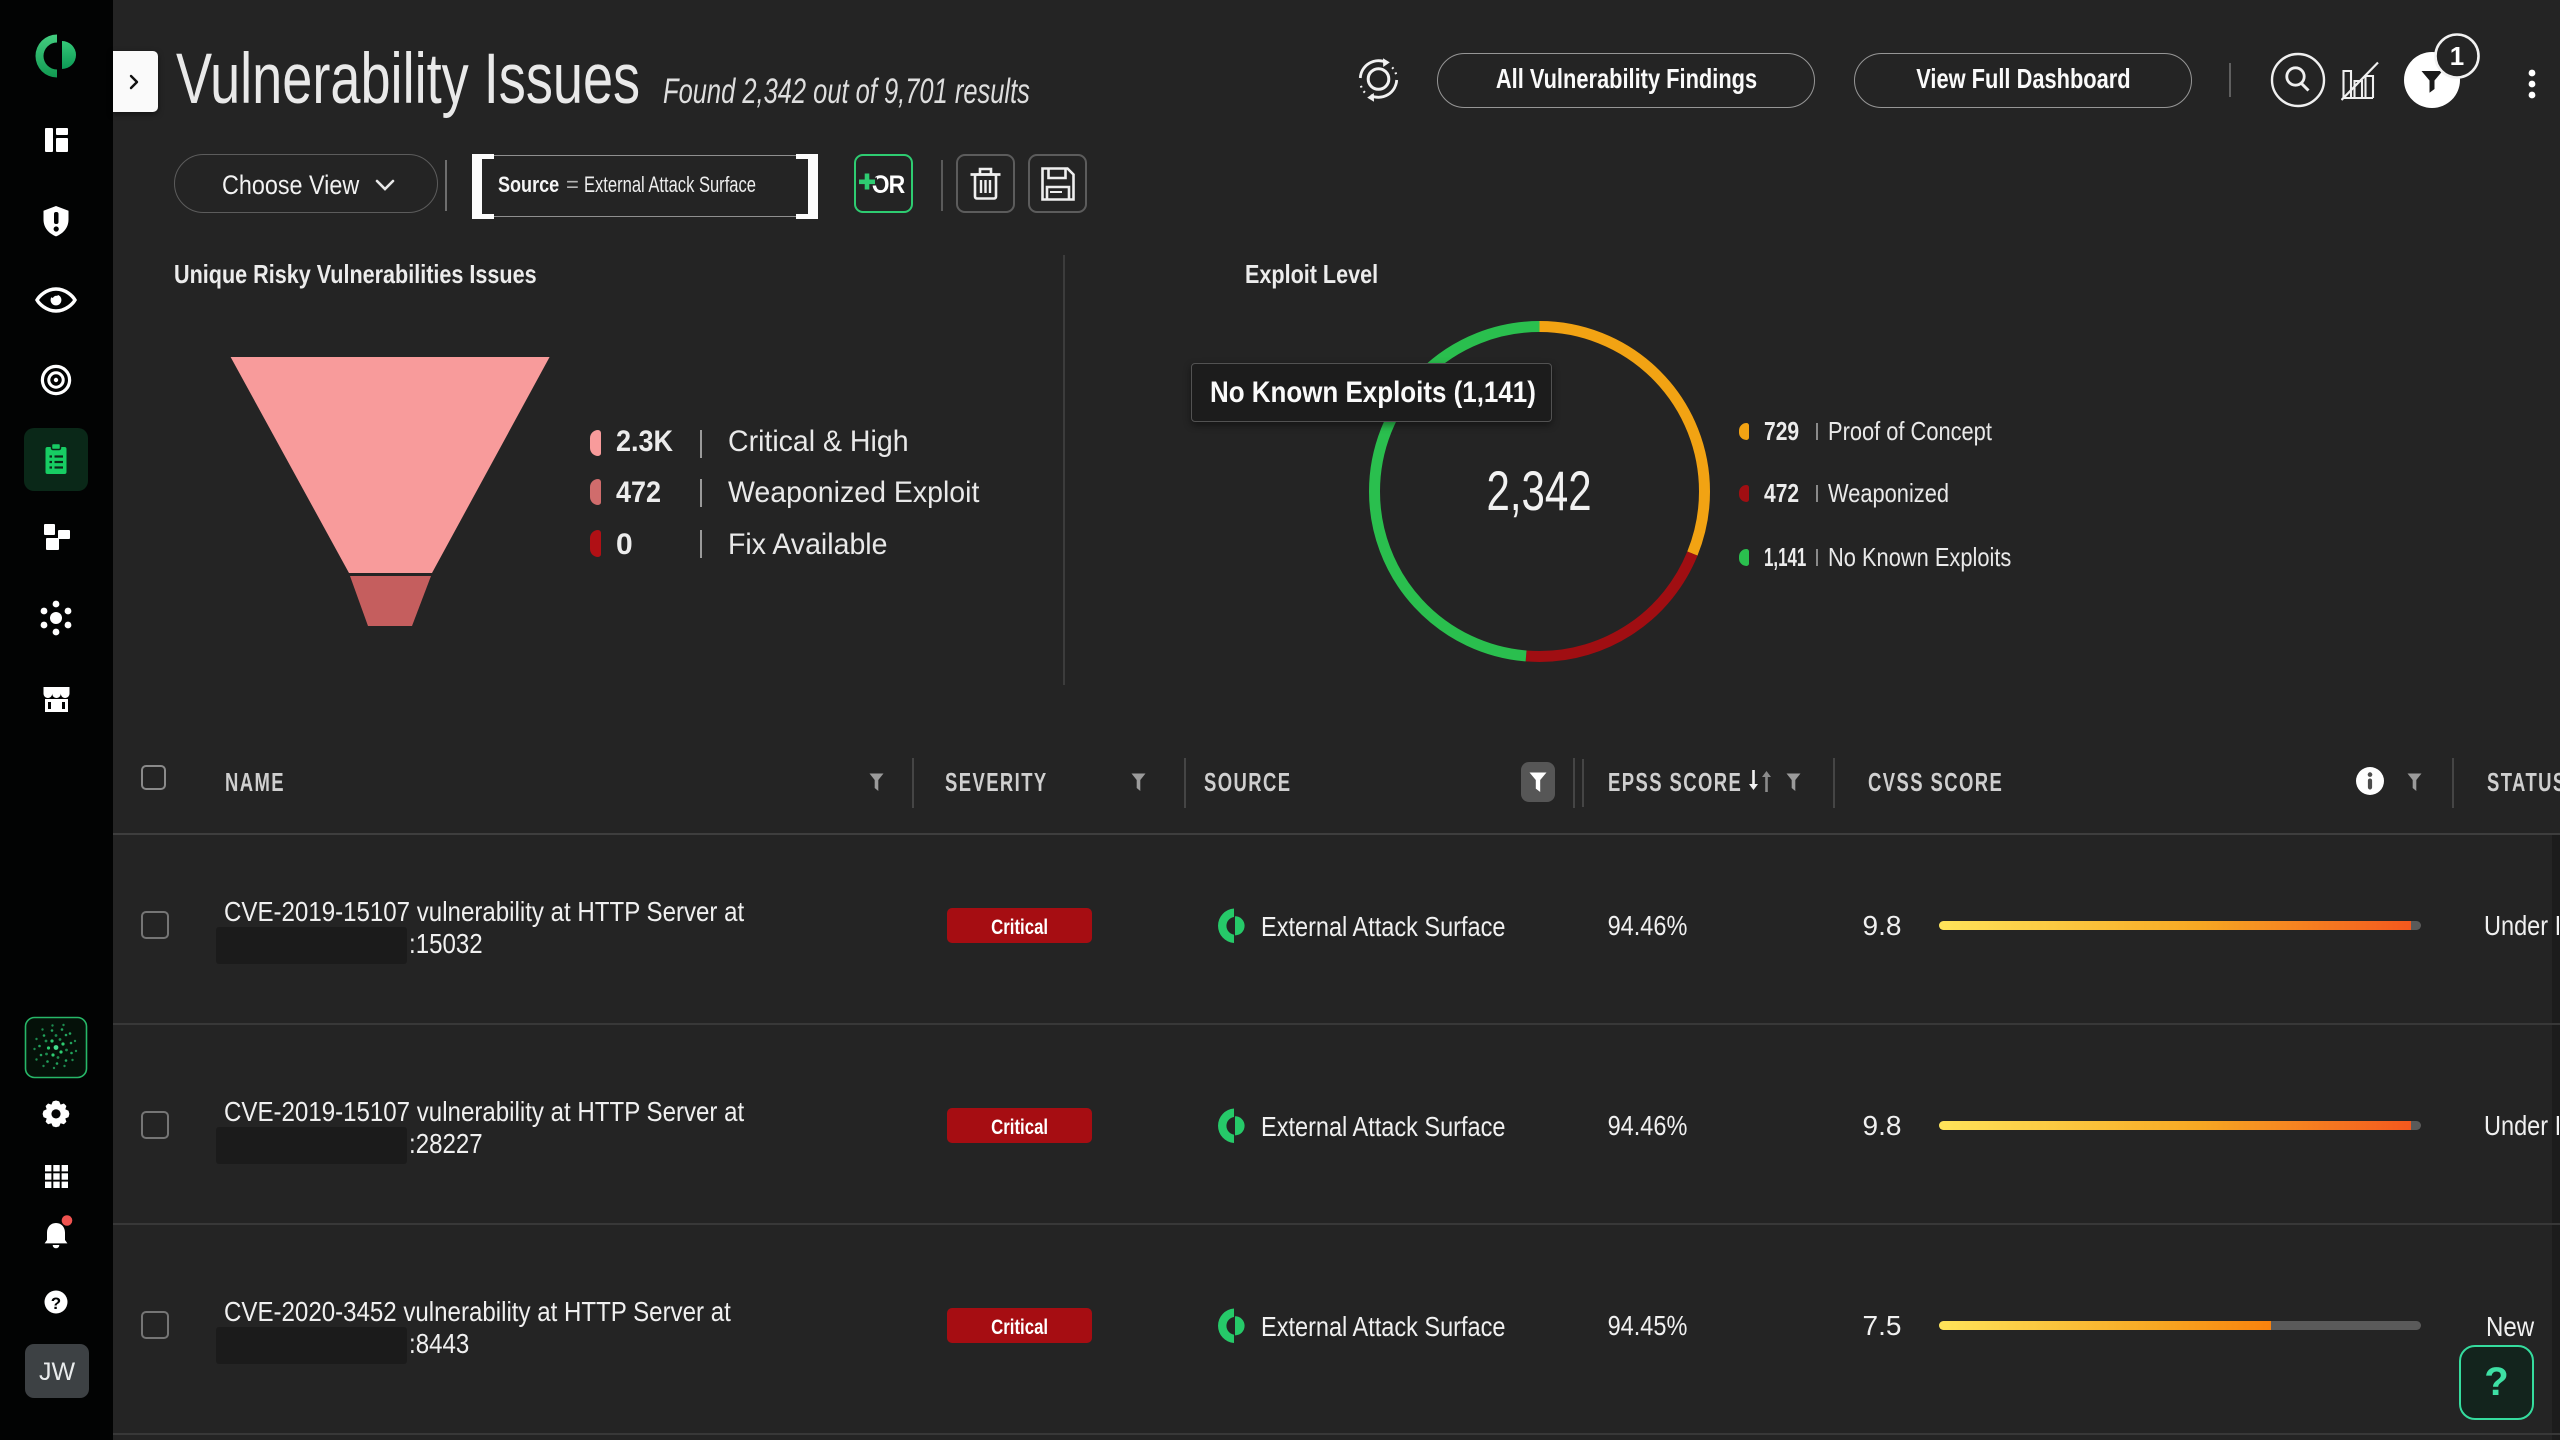 The height and width of the screenshot is (1440, 2560). Describe the element at coordinates (888, 185) in the screenshot. I see `svg-text: OR` at that location.